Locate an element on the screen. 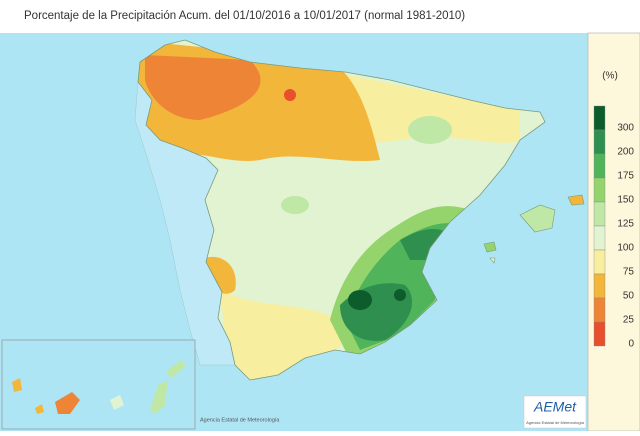 The image size is (640, 436). legend-unit: (%) is located at coordinates (610, 76).